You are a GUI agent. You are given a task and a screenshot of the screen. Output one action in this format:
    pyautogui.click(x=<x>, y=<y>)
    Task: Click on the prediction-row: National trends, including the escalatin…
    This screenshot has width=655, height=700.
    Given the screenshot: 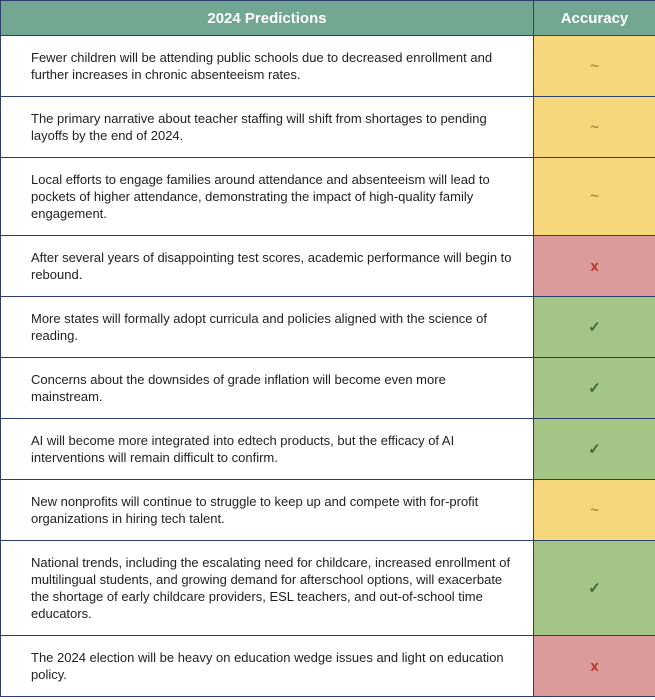 What is the action you would take?
    pyautogui.click(x=327, y=588)
    